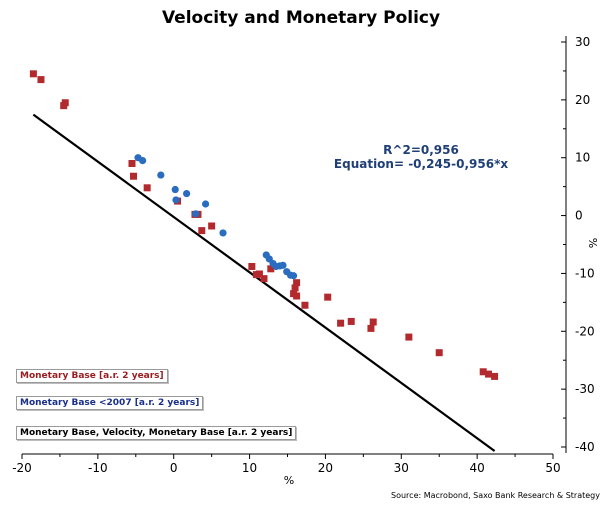  I want to click on chart-title: Velocity and Monetary Policy, so click(301, 18).